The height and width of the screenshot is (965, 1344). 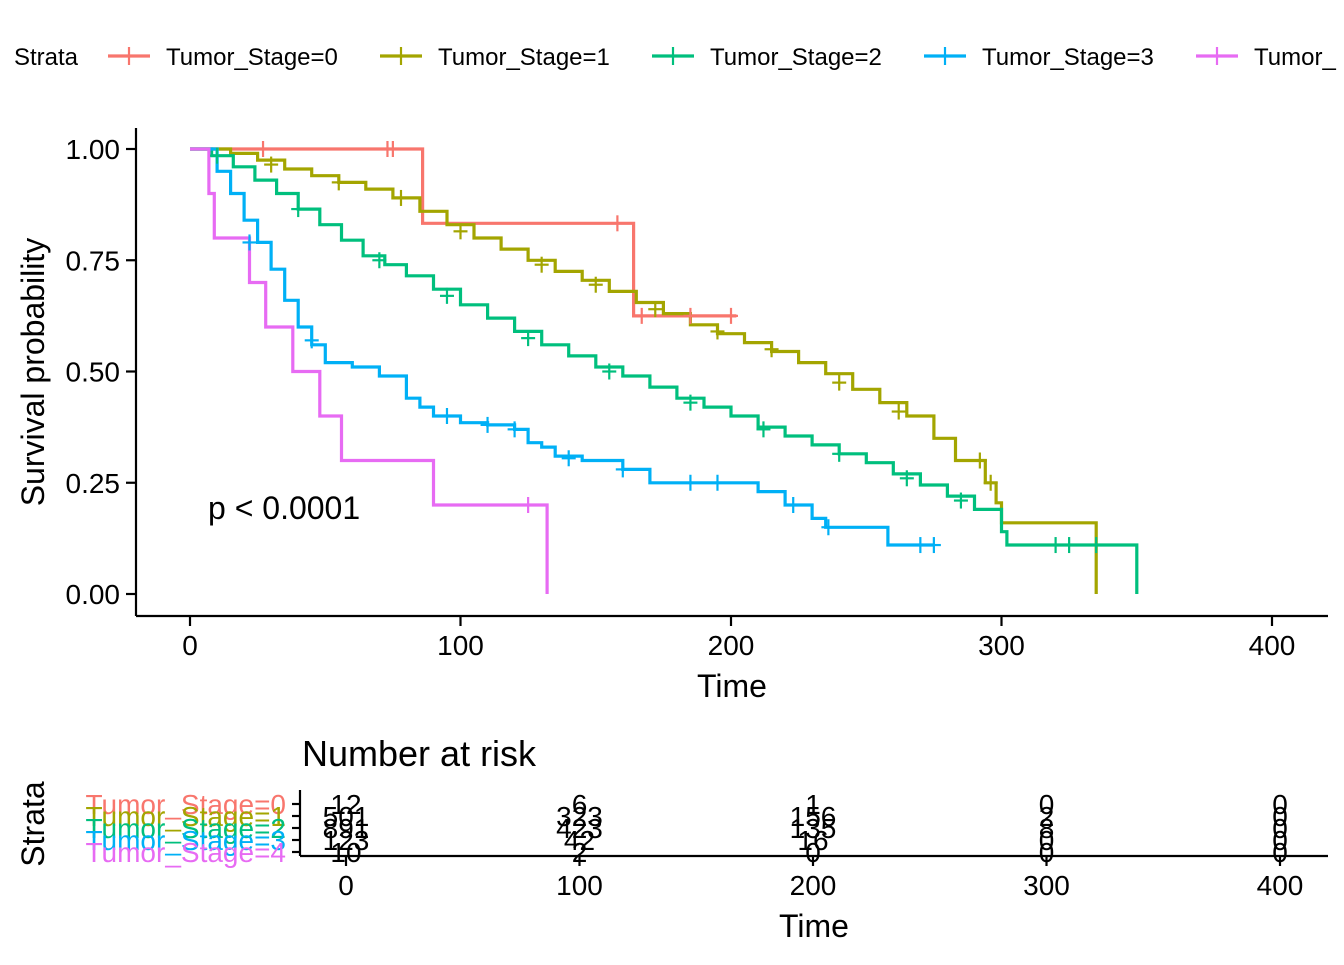 I want to click on x-tick-label: 200, so click(x=731, y=645).